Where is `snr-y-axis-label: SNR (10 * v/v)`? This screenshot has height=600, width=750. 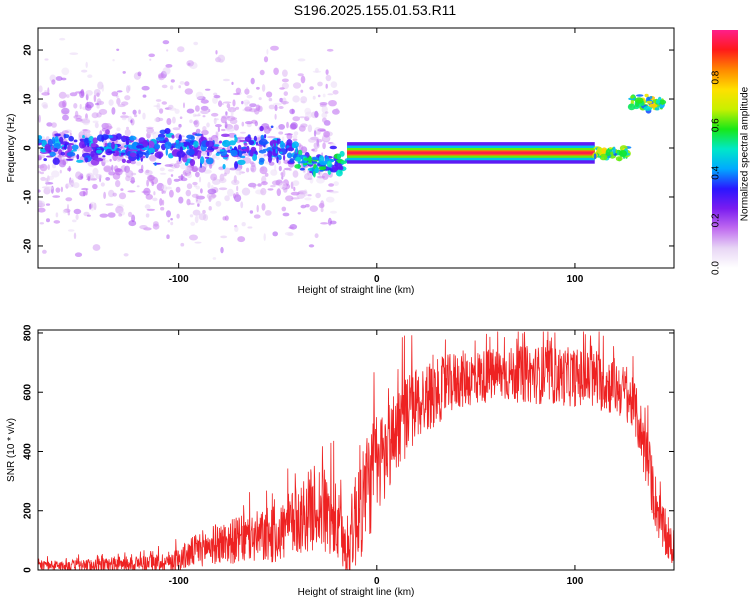
snr-y-axis-label: SNR (10 * v/v) is located at coordinates (11, 450).